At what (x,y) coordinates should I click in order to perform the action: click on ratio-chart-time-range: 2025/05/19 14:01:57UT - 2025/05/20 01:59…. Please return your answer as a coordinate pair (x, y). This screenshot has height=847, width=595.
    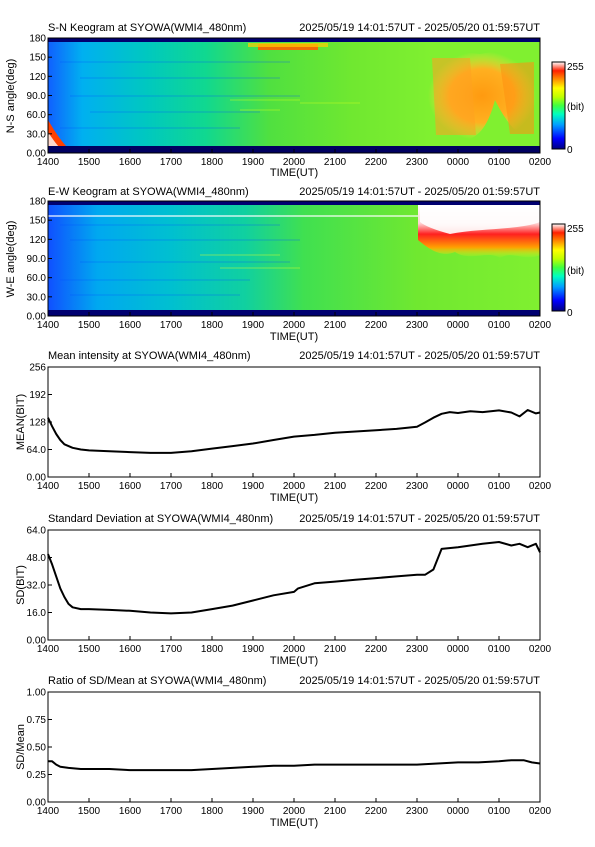
    Looking at the image, I should click on (419, 681).